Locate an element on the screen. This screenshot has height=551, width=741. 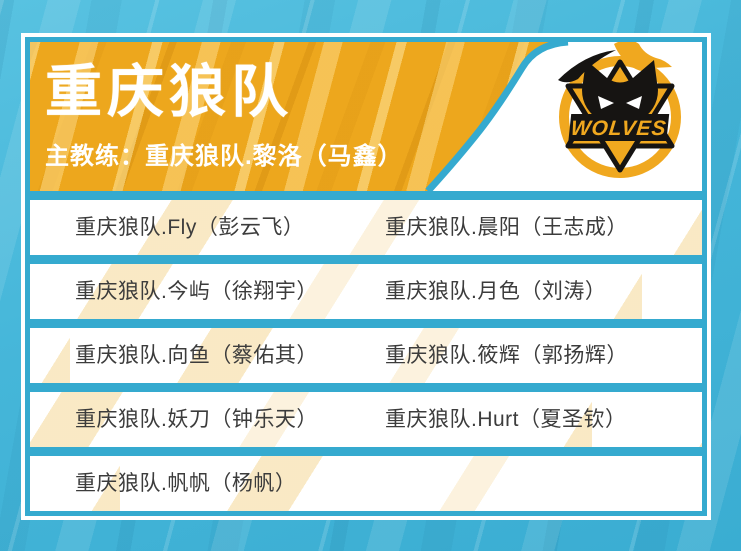
player-name: 重庆狼队.Hurt（夏圣钦） is located at coordinates (506, 419).